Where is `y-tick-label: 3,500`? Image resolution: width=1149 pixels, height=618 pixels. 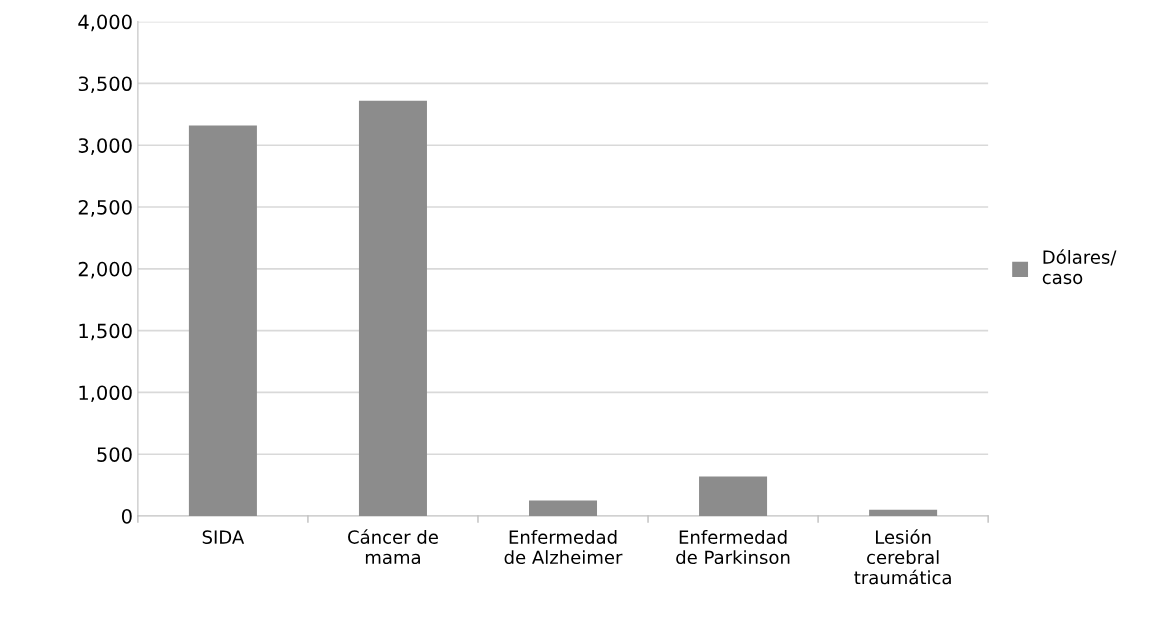 y-tick-label: 3,500 is located at coordinates (105, 85).